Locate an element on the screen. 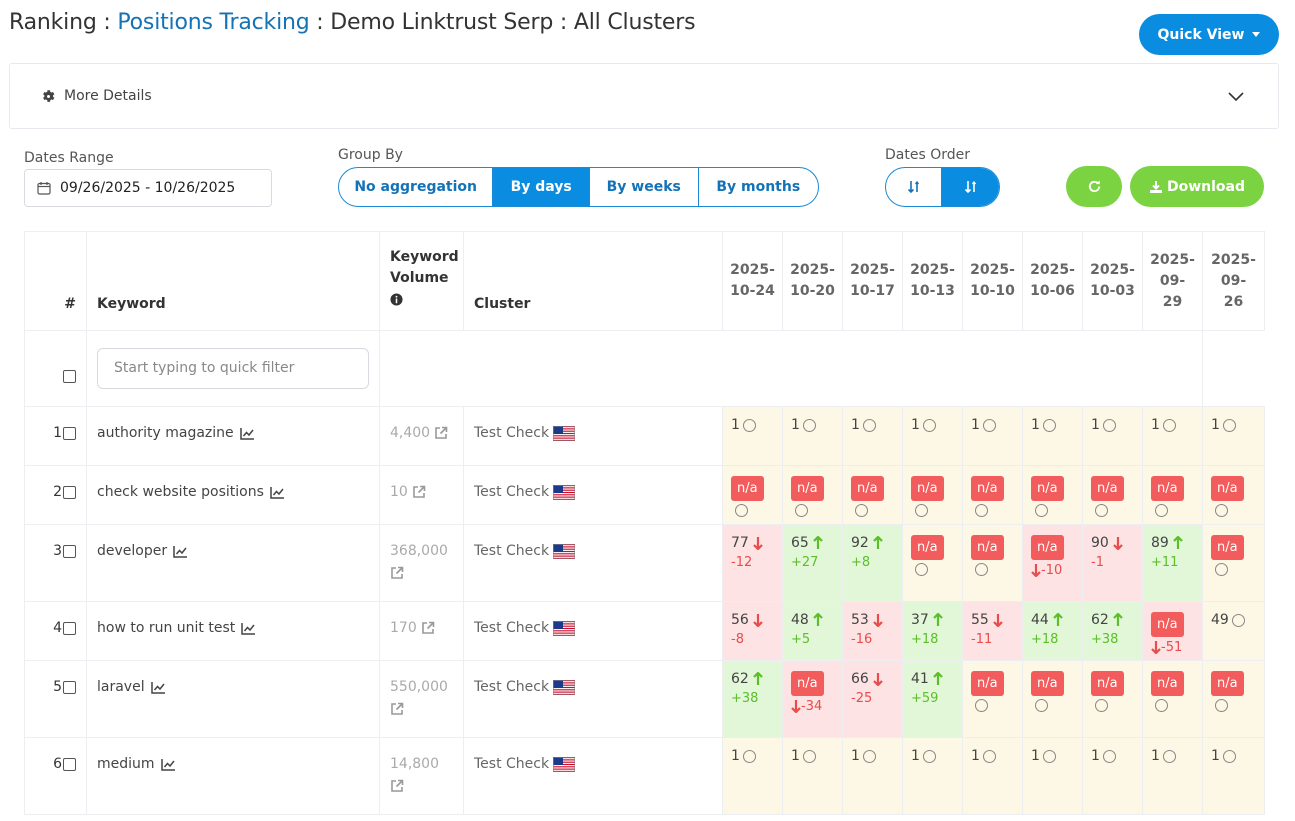 The width and height of the screenshot is (1295, 821). position-cell: 44 +18 is located at coordinates (1052, 631).